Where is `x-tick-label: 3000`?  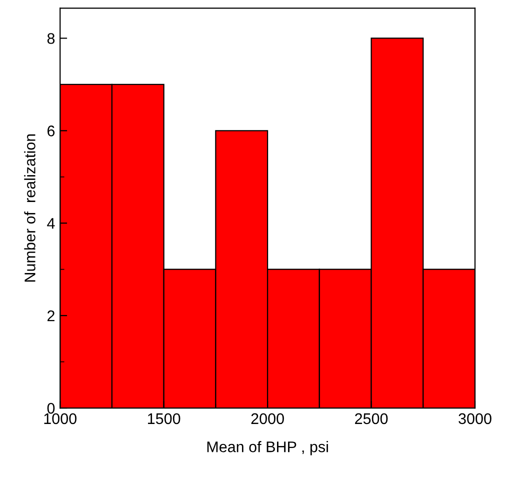 x-tick-label: 3000 is located at coordinates (475, 418).